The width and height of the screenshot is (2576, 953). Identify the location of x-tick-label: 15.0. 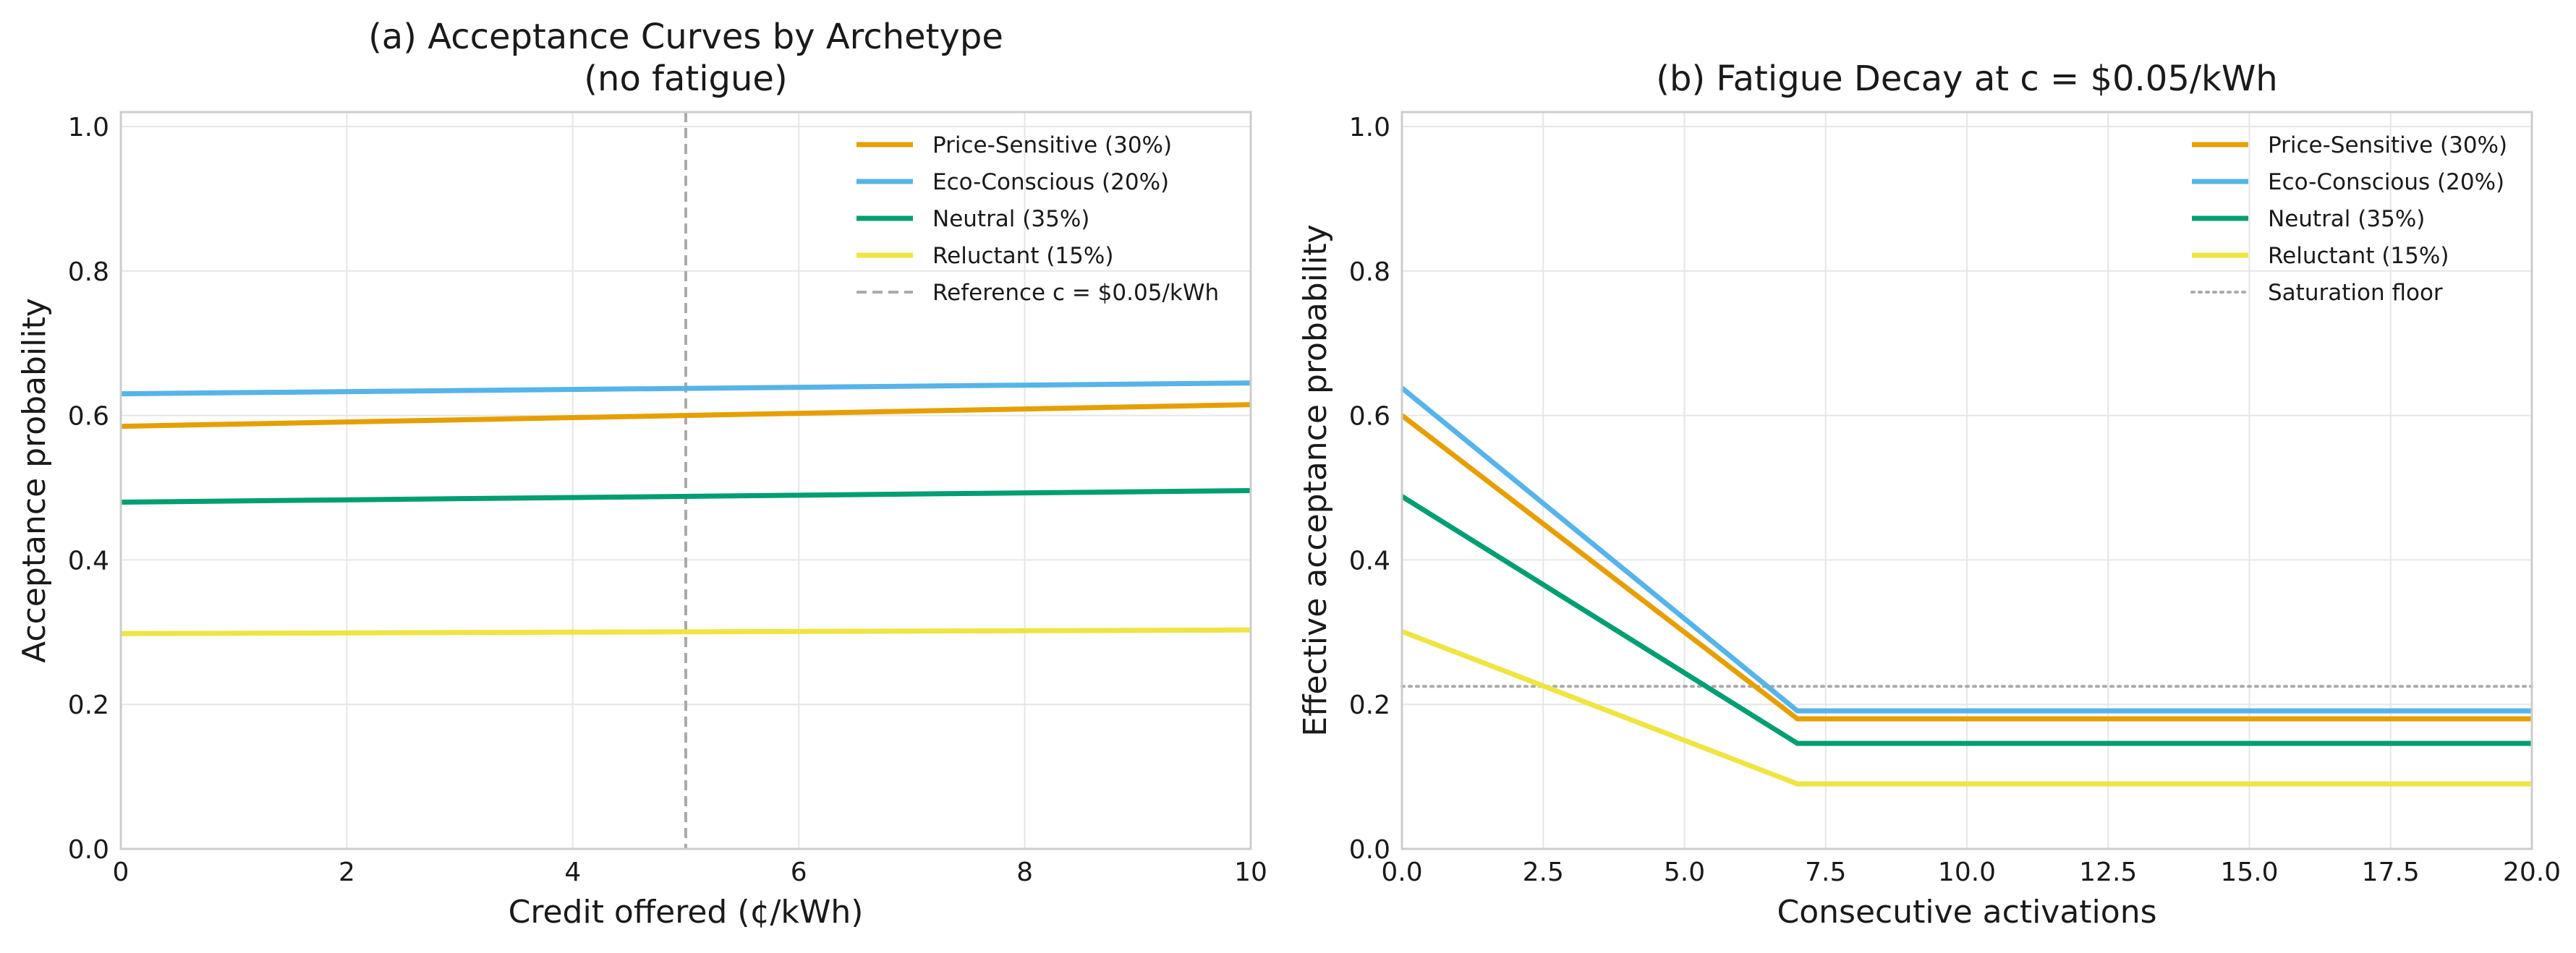
(2249, 872).